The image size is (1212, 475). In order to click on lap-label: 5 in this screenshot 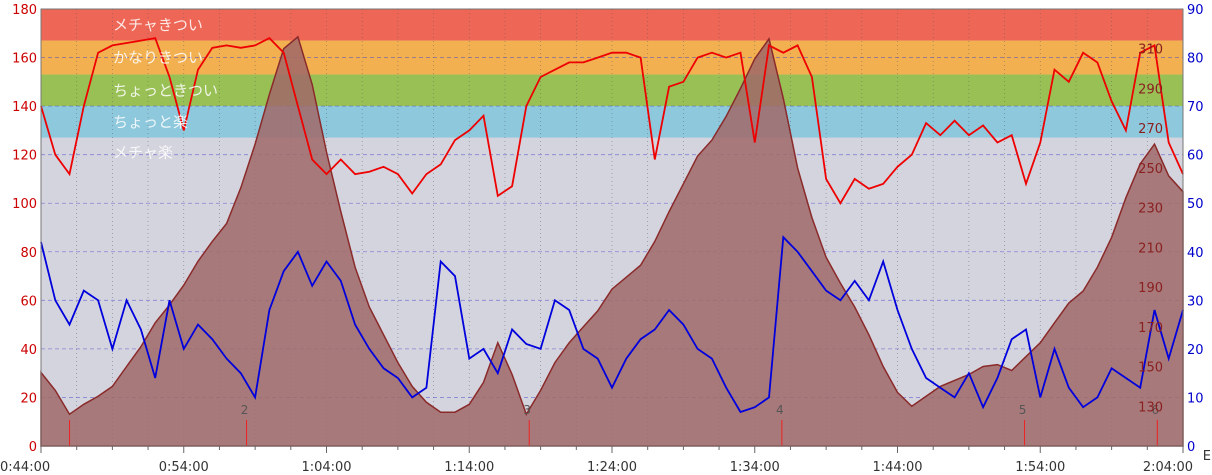, I will do `click(1023, 410)`.